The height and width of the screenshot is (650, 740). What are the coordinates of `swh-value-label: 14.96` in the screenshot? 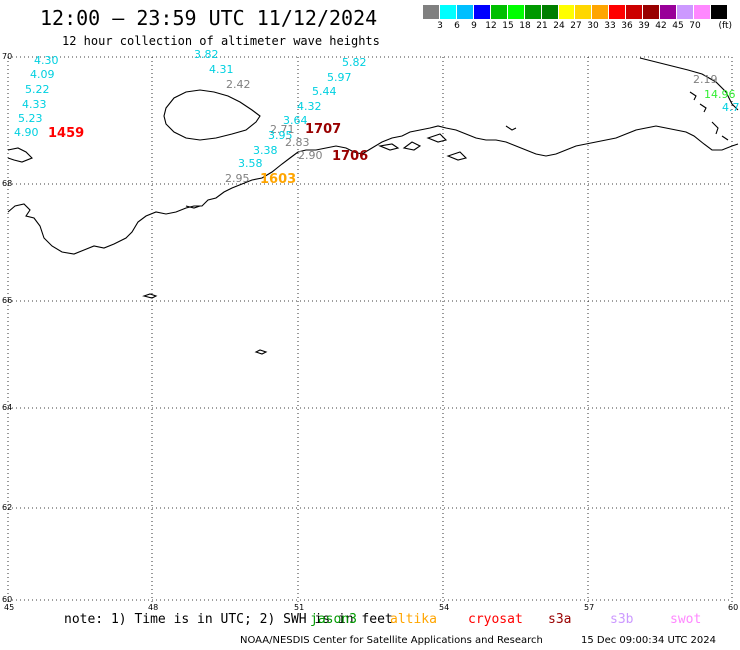 It's located at (720, 94).